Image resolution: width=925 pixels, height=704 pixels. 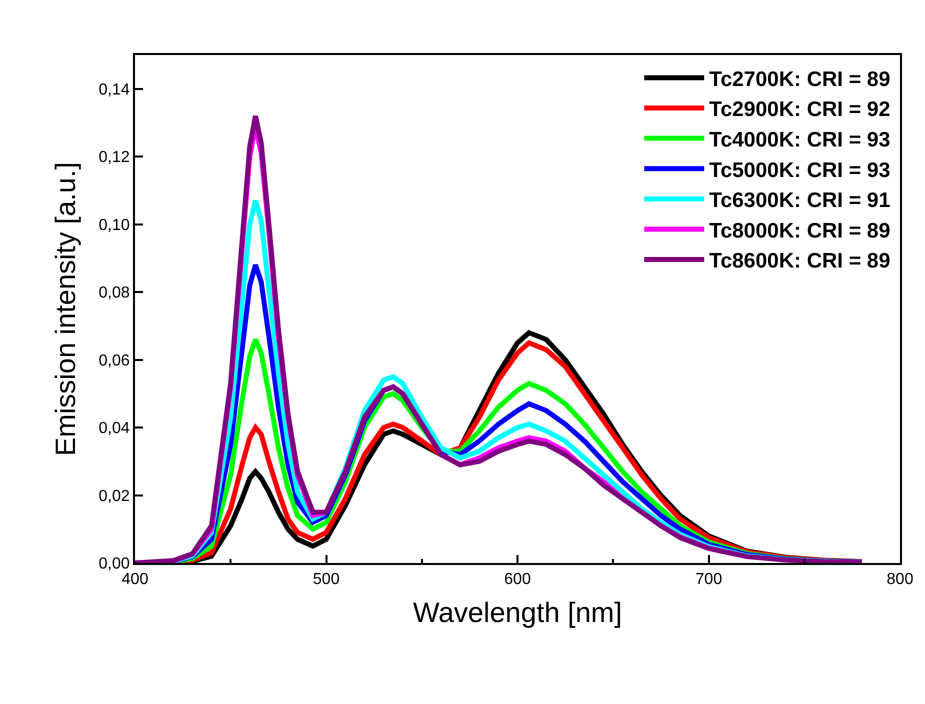 I want to click on y-tick-label: 0,06, so click(x=114, y=361).